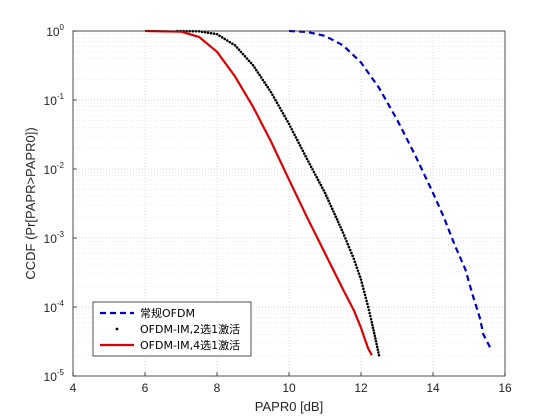  Describe the element at coordinates (505, 388) in the screenshot. I see `x-tick-label: 16` at that location.